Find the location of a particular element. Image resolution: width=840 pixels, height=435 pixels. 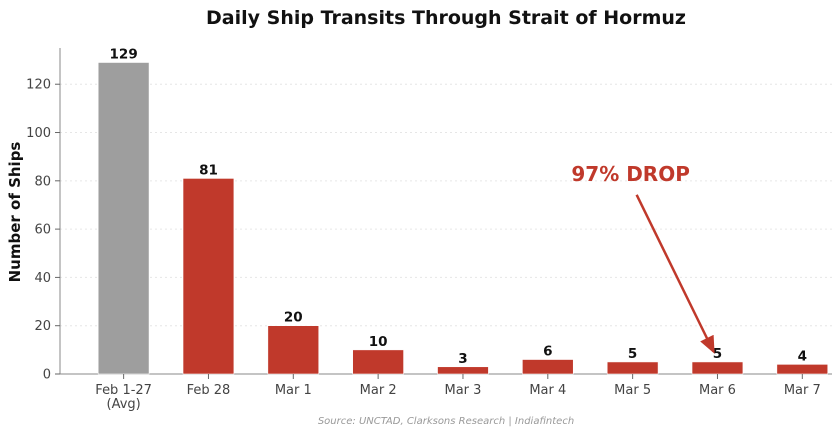

x-tick-label: (Avg) is located at coordinates (124, 404).